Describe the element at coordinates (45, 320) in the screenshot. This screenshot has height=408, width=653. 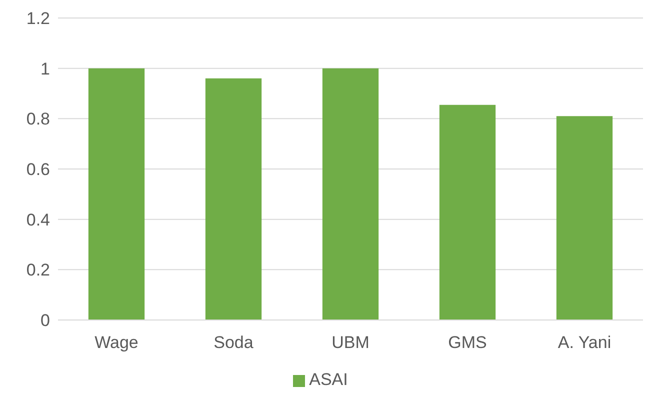
I see `y-tick-label: 0` at that location.